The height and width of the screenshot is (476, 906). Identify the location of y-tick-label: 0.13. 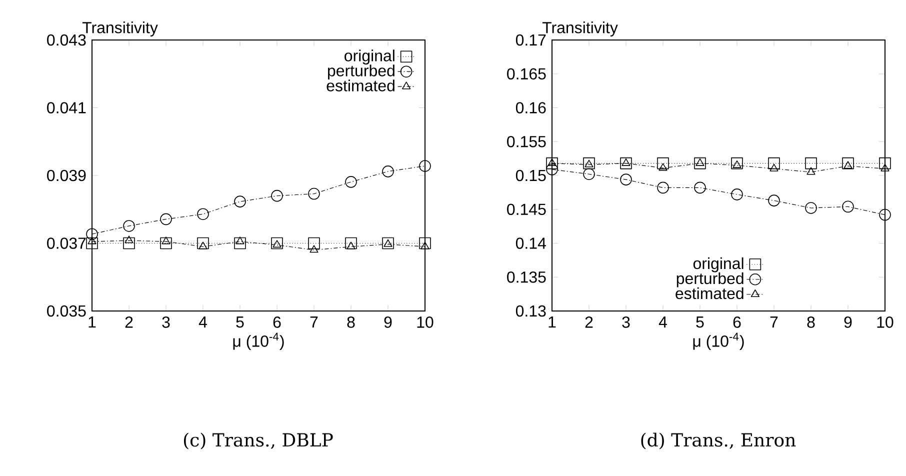
(531, 311).